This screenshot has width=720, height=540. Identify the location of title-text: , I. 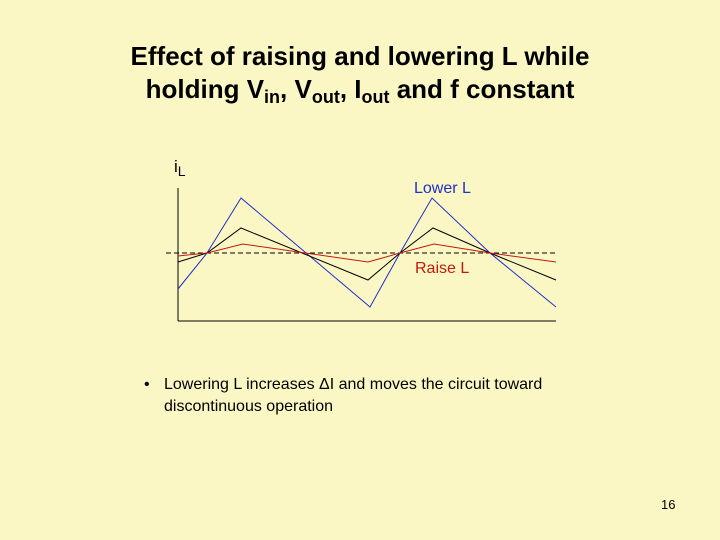
(350, 89).